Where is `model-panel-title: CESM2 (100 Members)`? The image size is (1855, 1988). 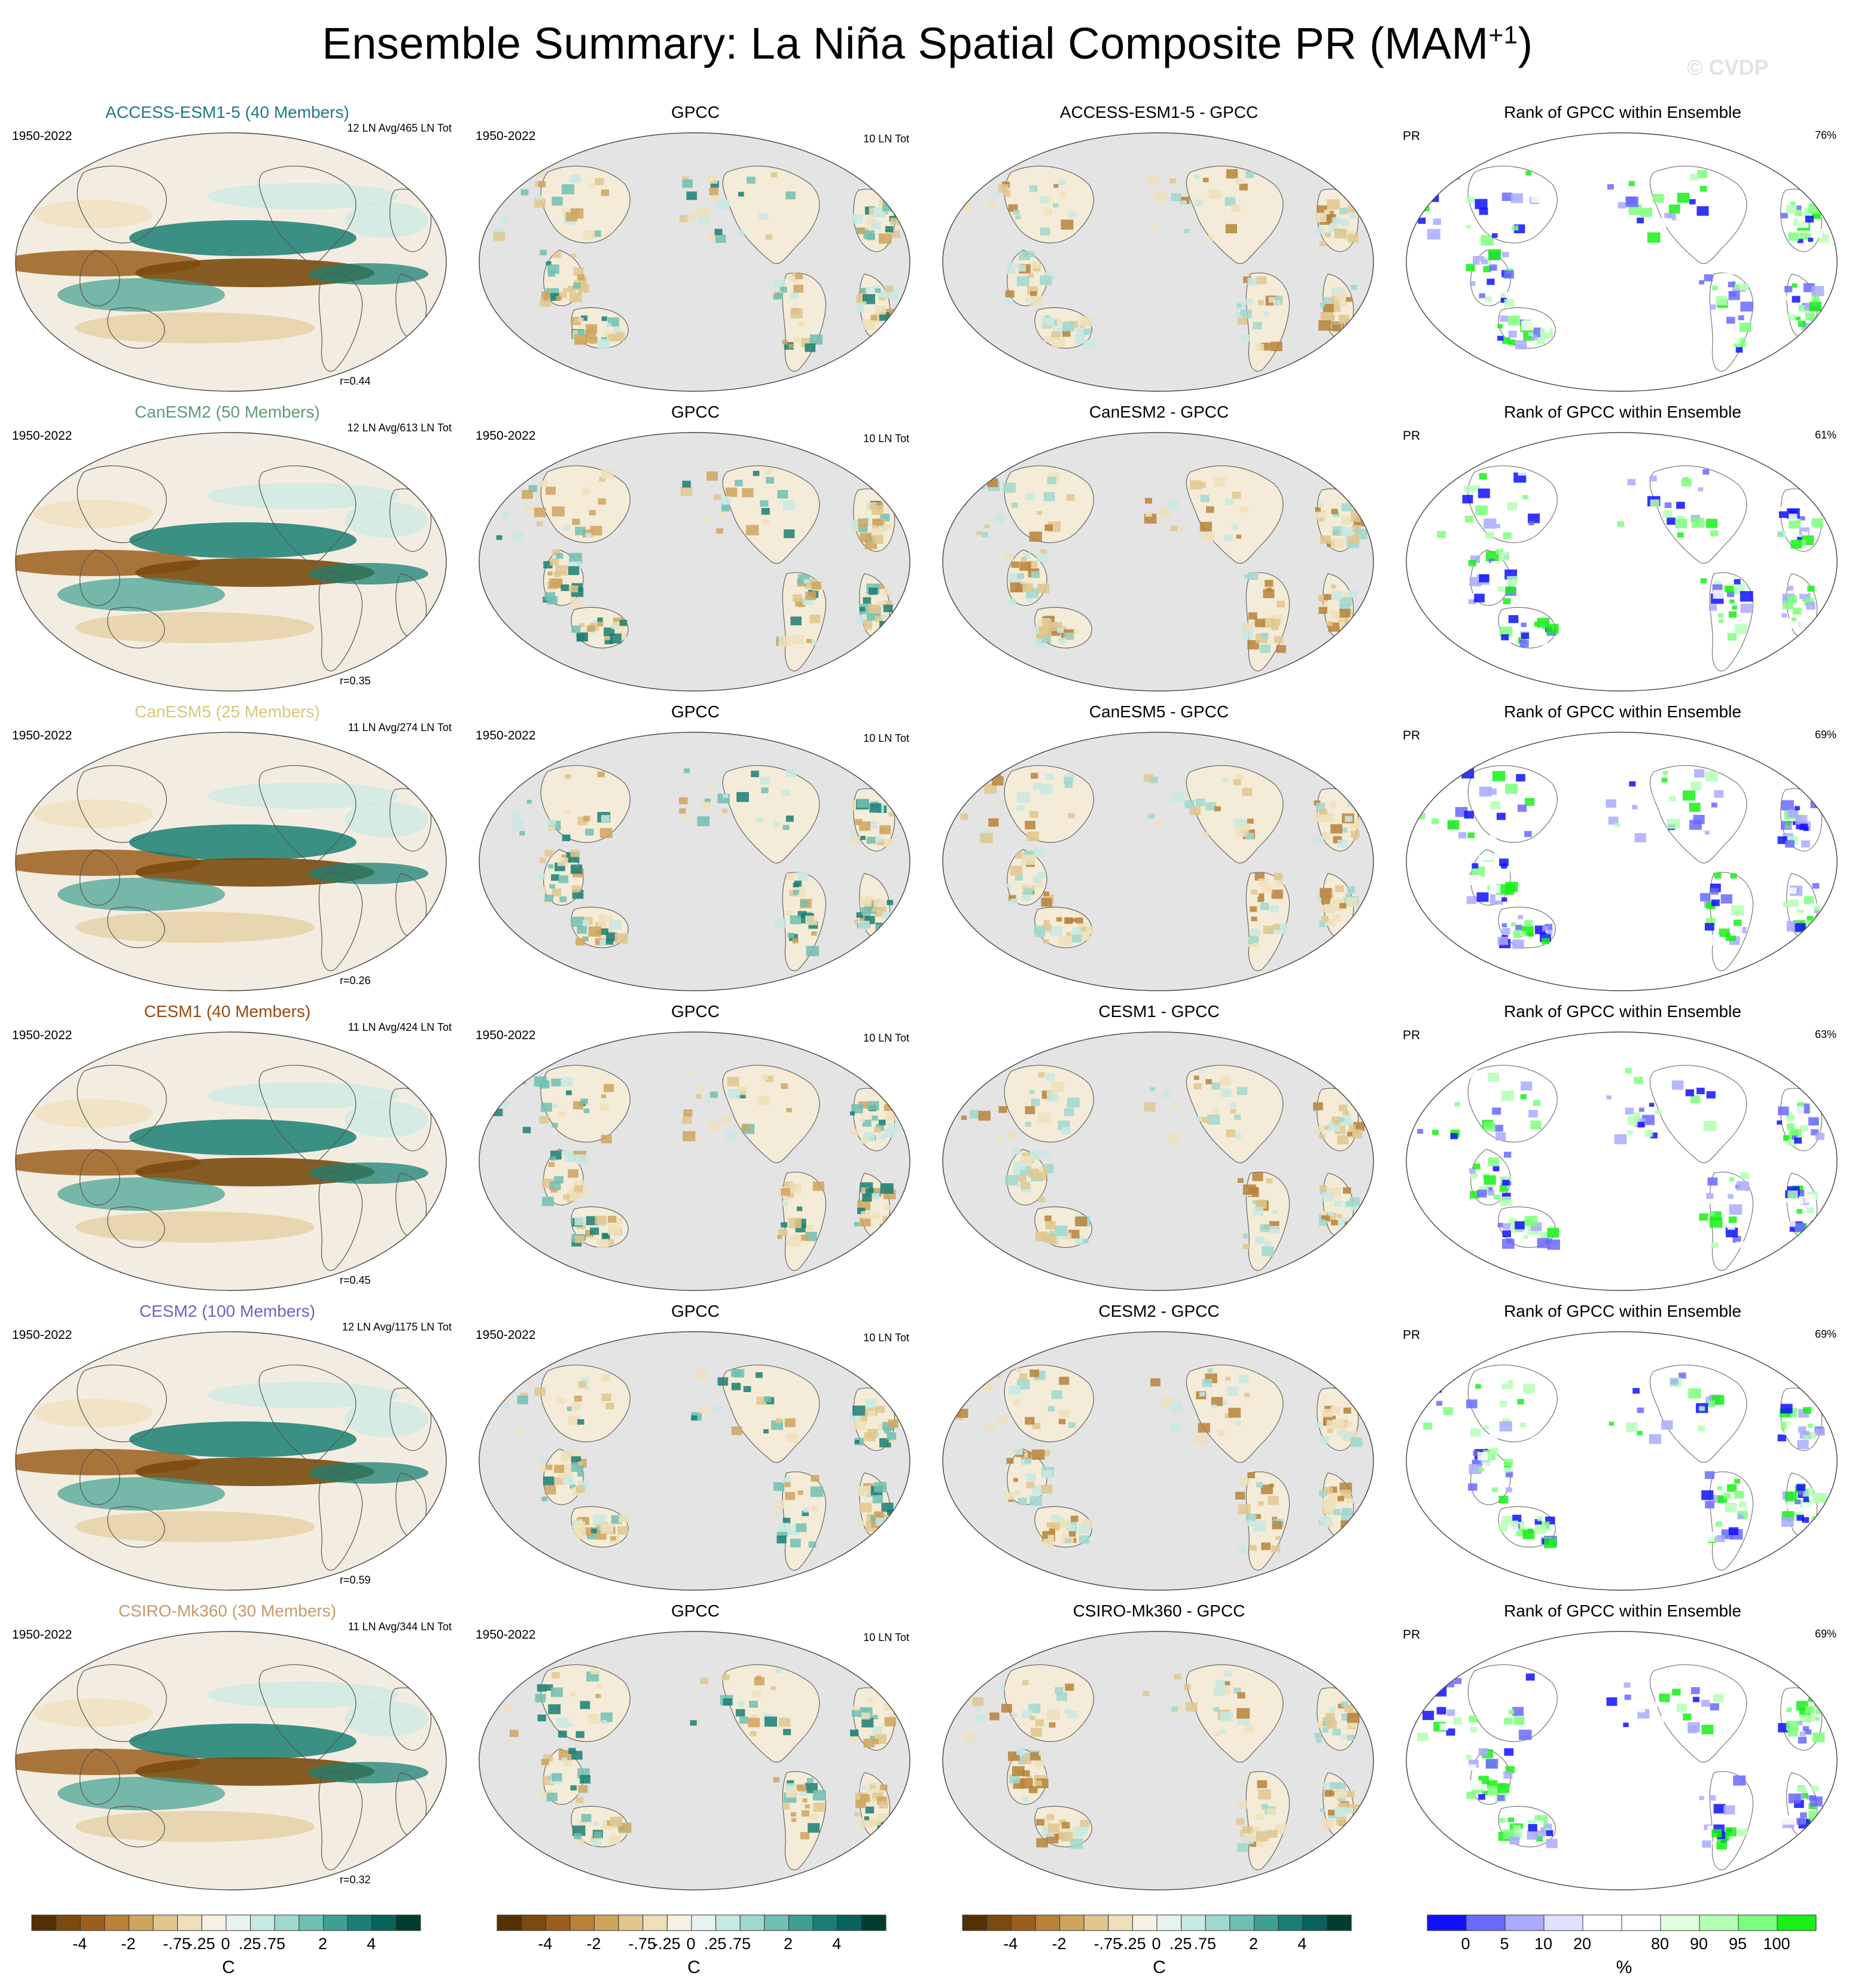
model-panel-title: CESM2 (100 Members) is located at coordinates (227, 1311).